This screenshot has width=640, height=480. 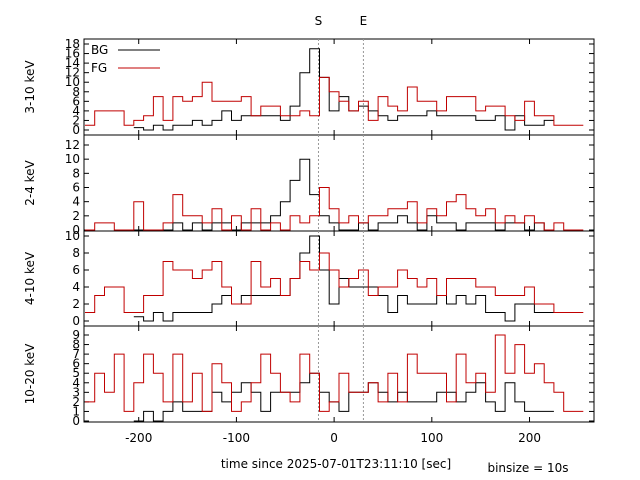 I want to click on marker-label: E, so click(x=364, y=21).